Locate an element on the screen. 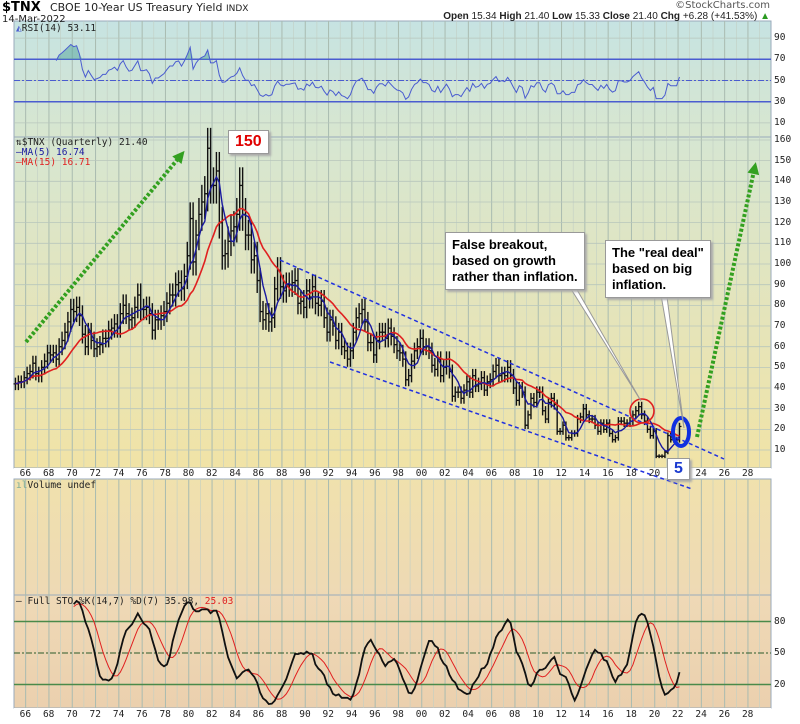  x-tick-label: 02 is located at coordinates (445, 473).